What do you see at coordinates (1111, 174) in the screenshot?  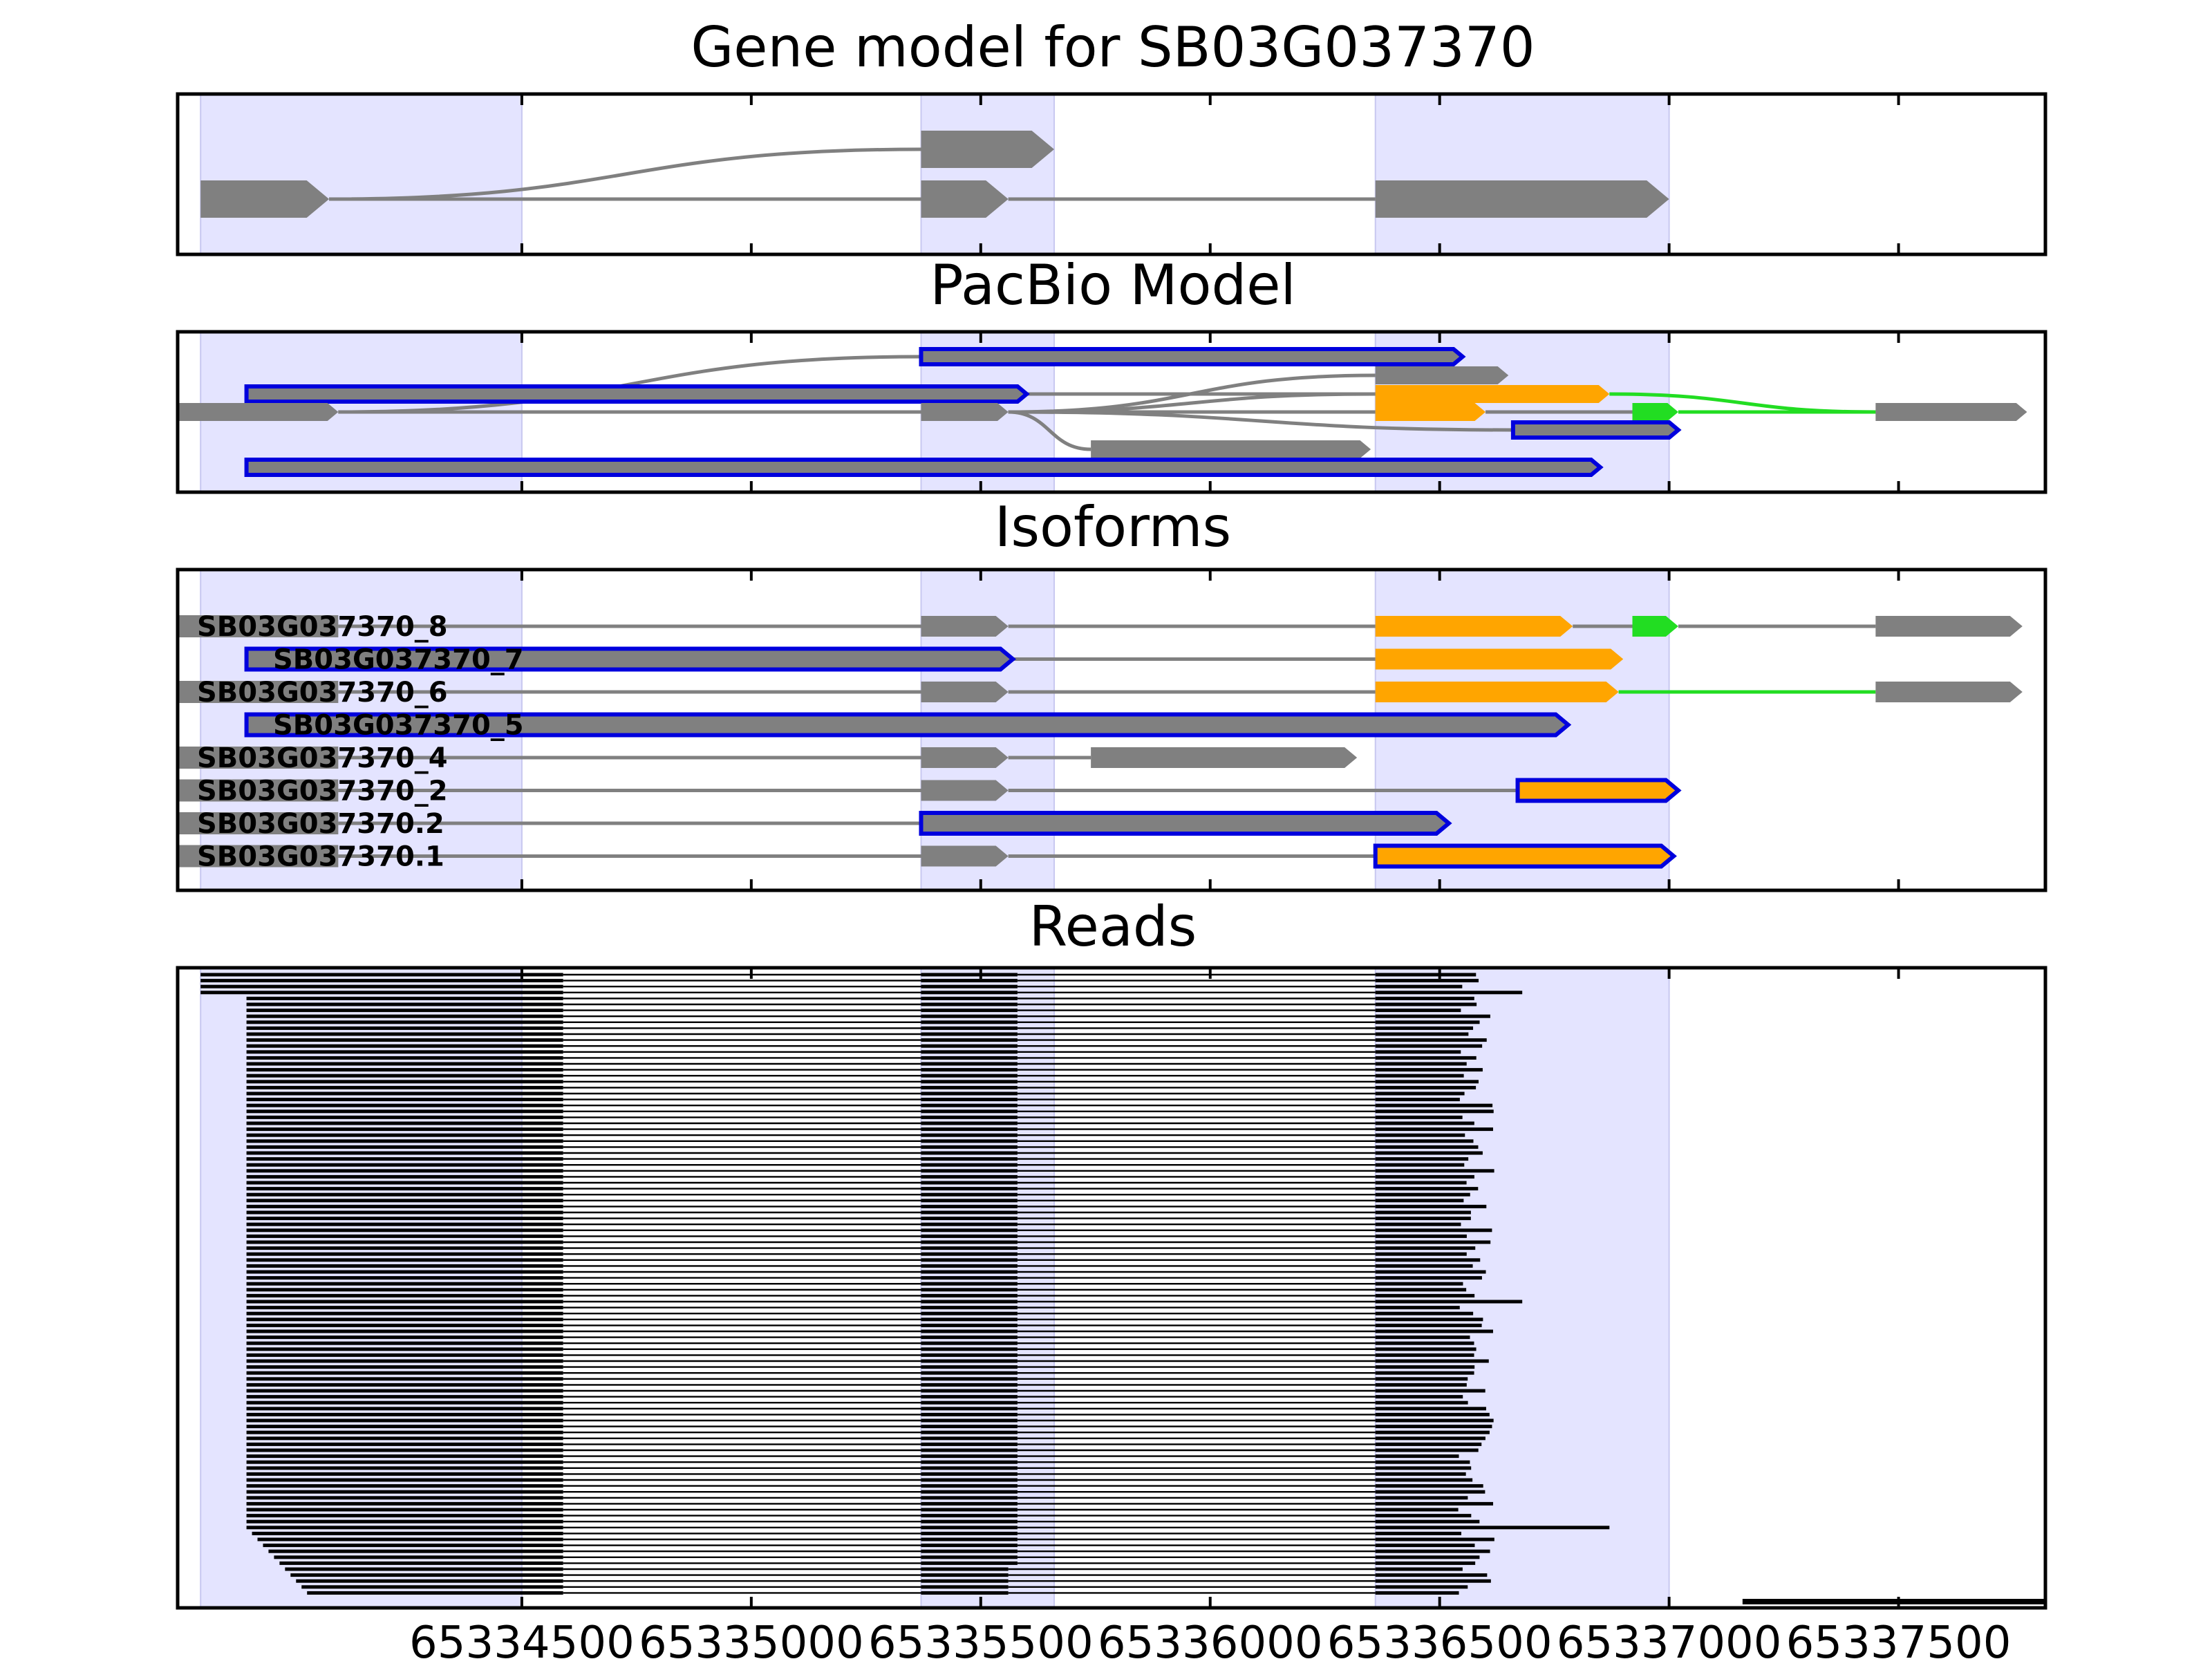 I see `panel-frame-gene` at bounding box center [1111, 174].